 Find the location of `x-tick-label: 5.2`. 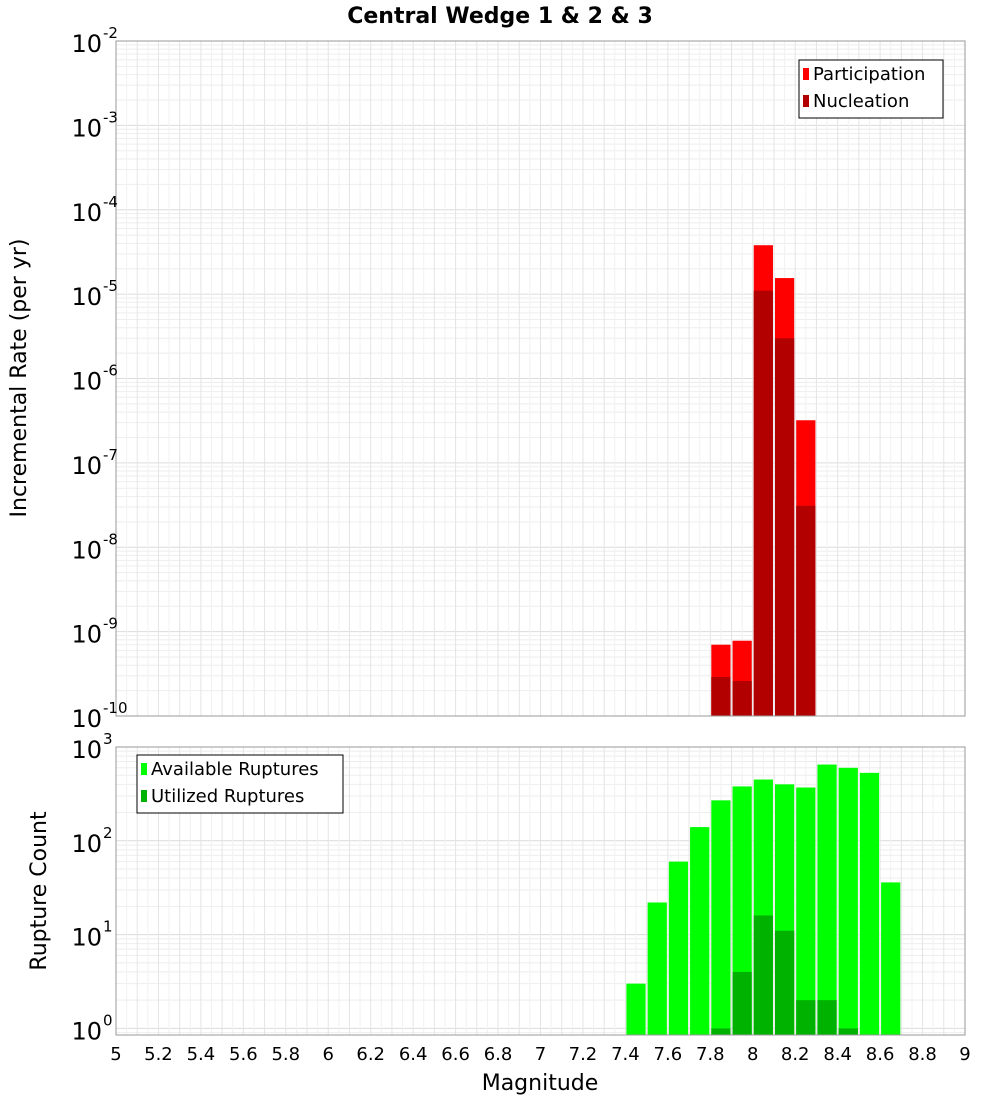

x-tick-label: 5.2 is located at coordinates (158, 1054).